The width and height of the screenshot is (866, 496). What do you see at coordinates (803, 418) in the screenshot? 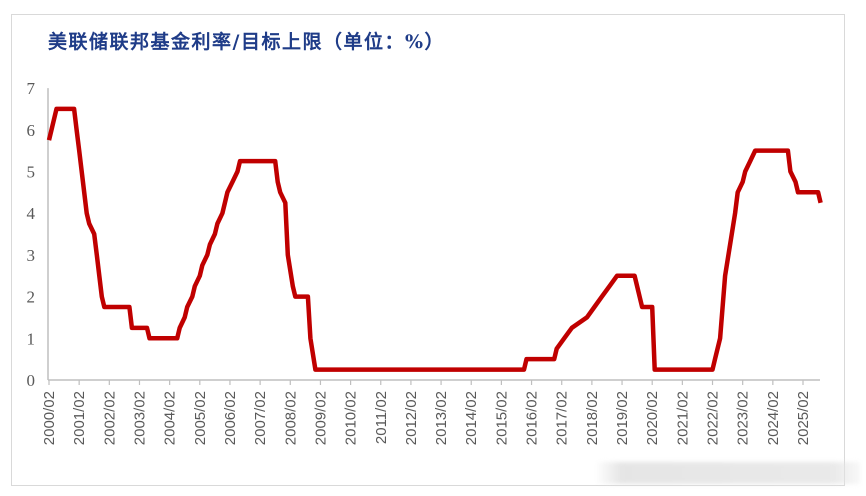
I see `x-tick-label: 2025/02` at bounding box center [803, 418].